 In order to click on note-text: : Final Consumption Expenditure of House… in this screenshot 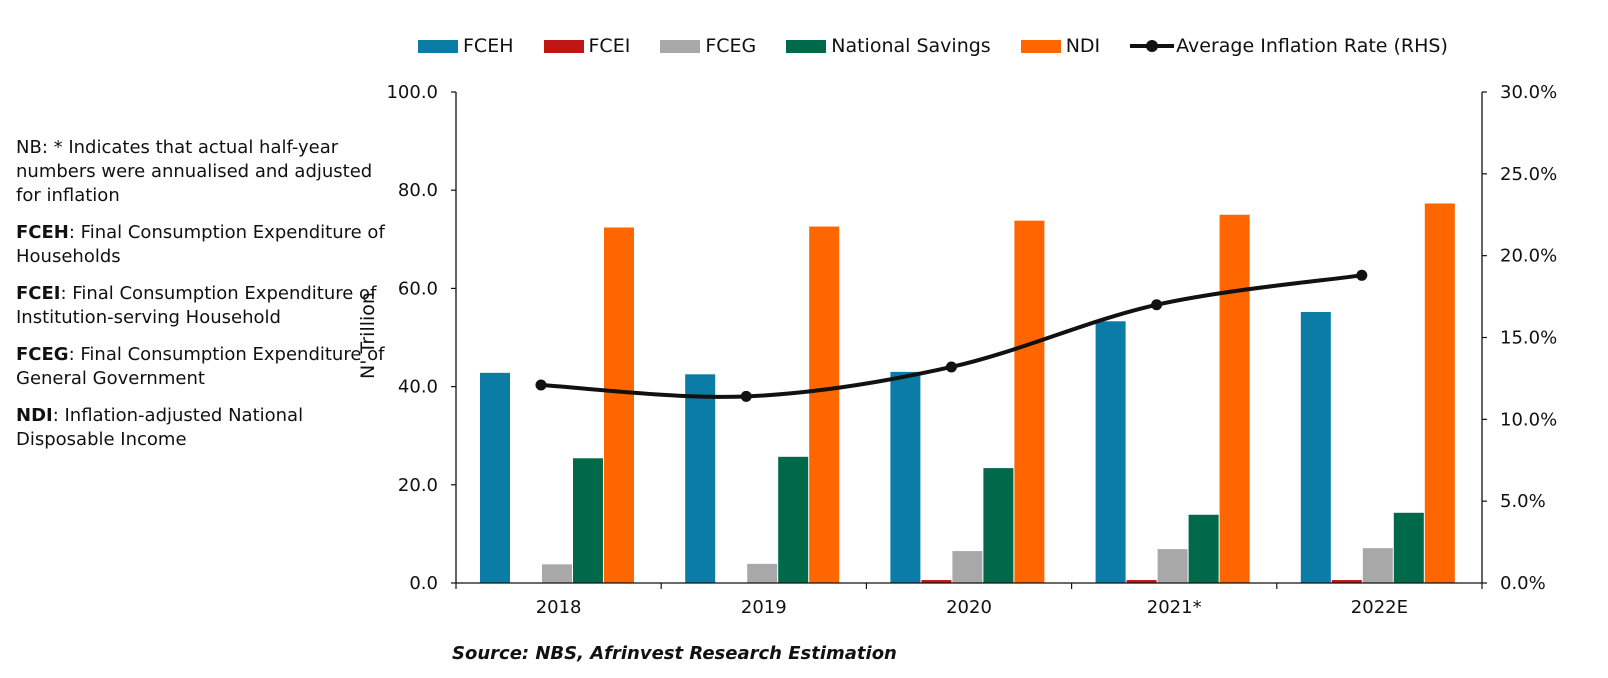, I will do `click(200, 244)`.